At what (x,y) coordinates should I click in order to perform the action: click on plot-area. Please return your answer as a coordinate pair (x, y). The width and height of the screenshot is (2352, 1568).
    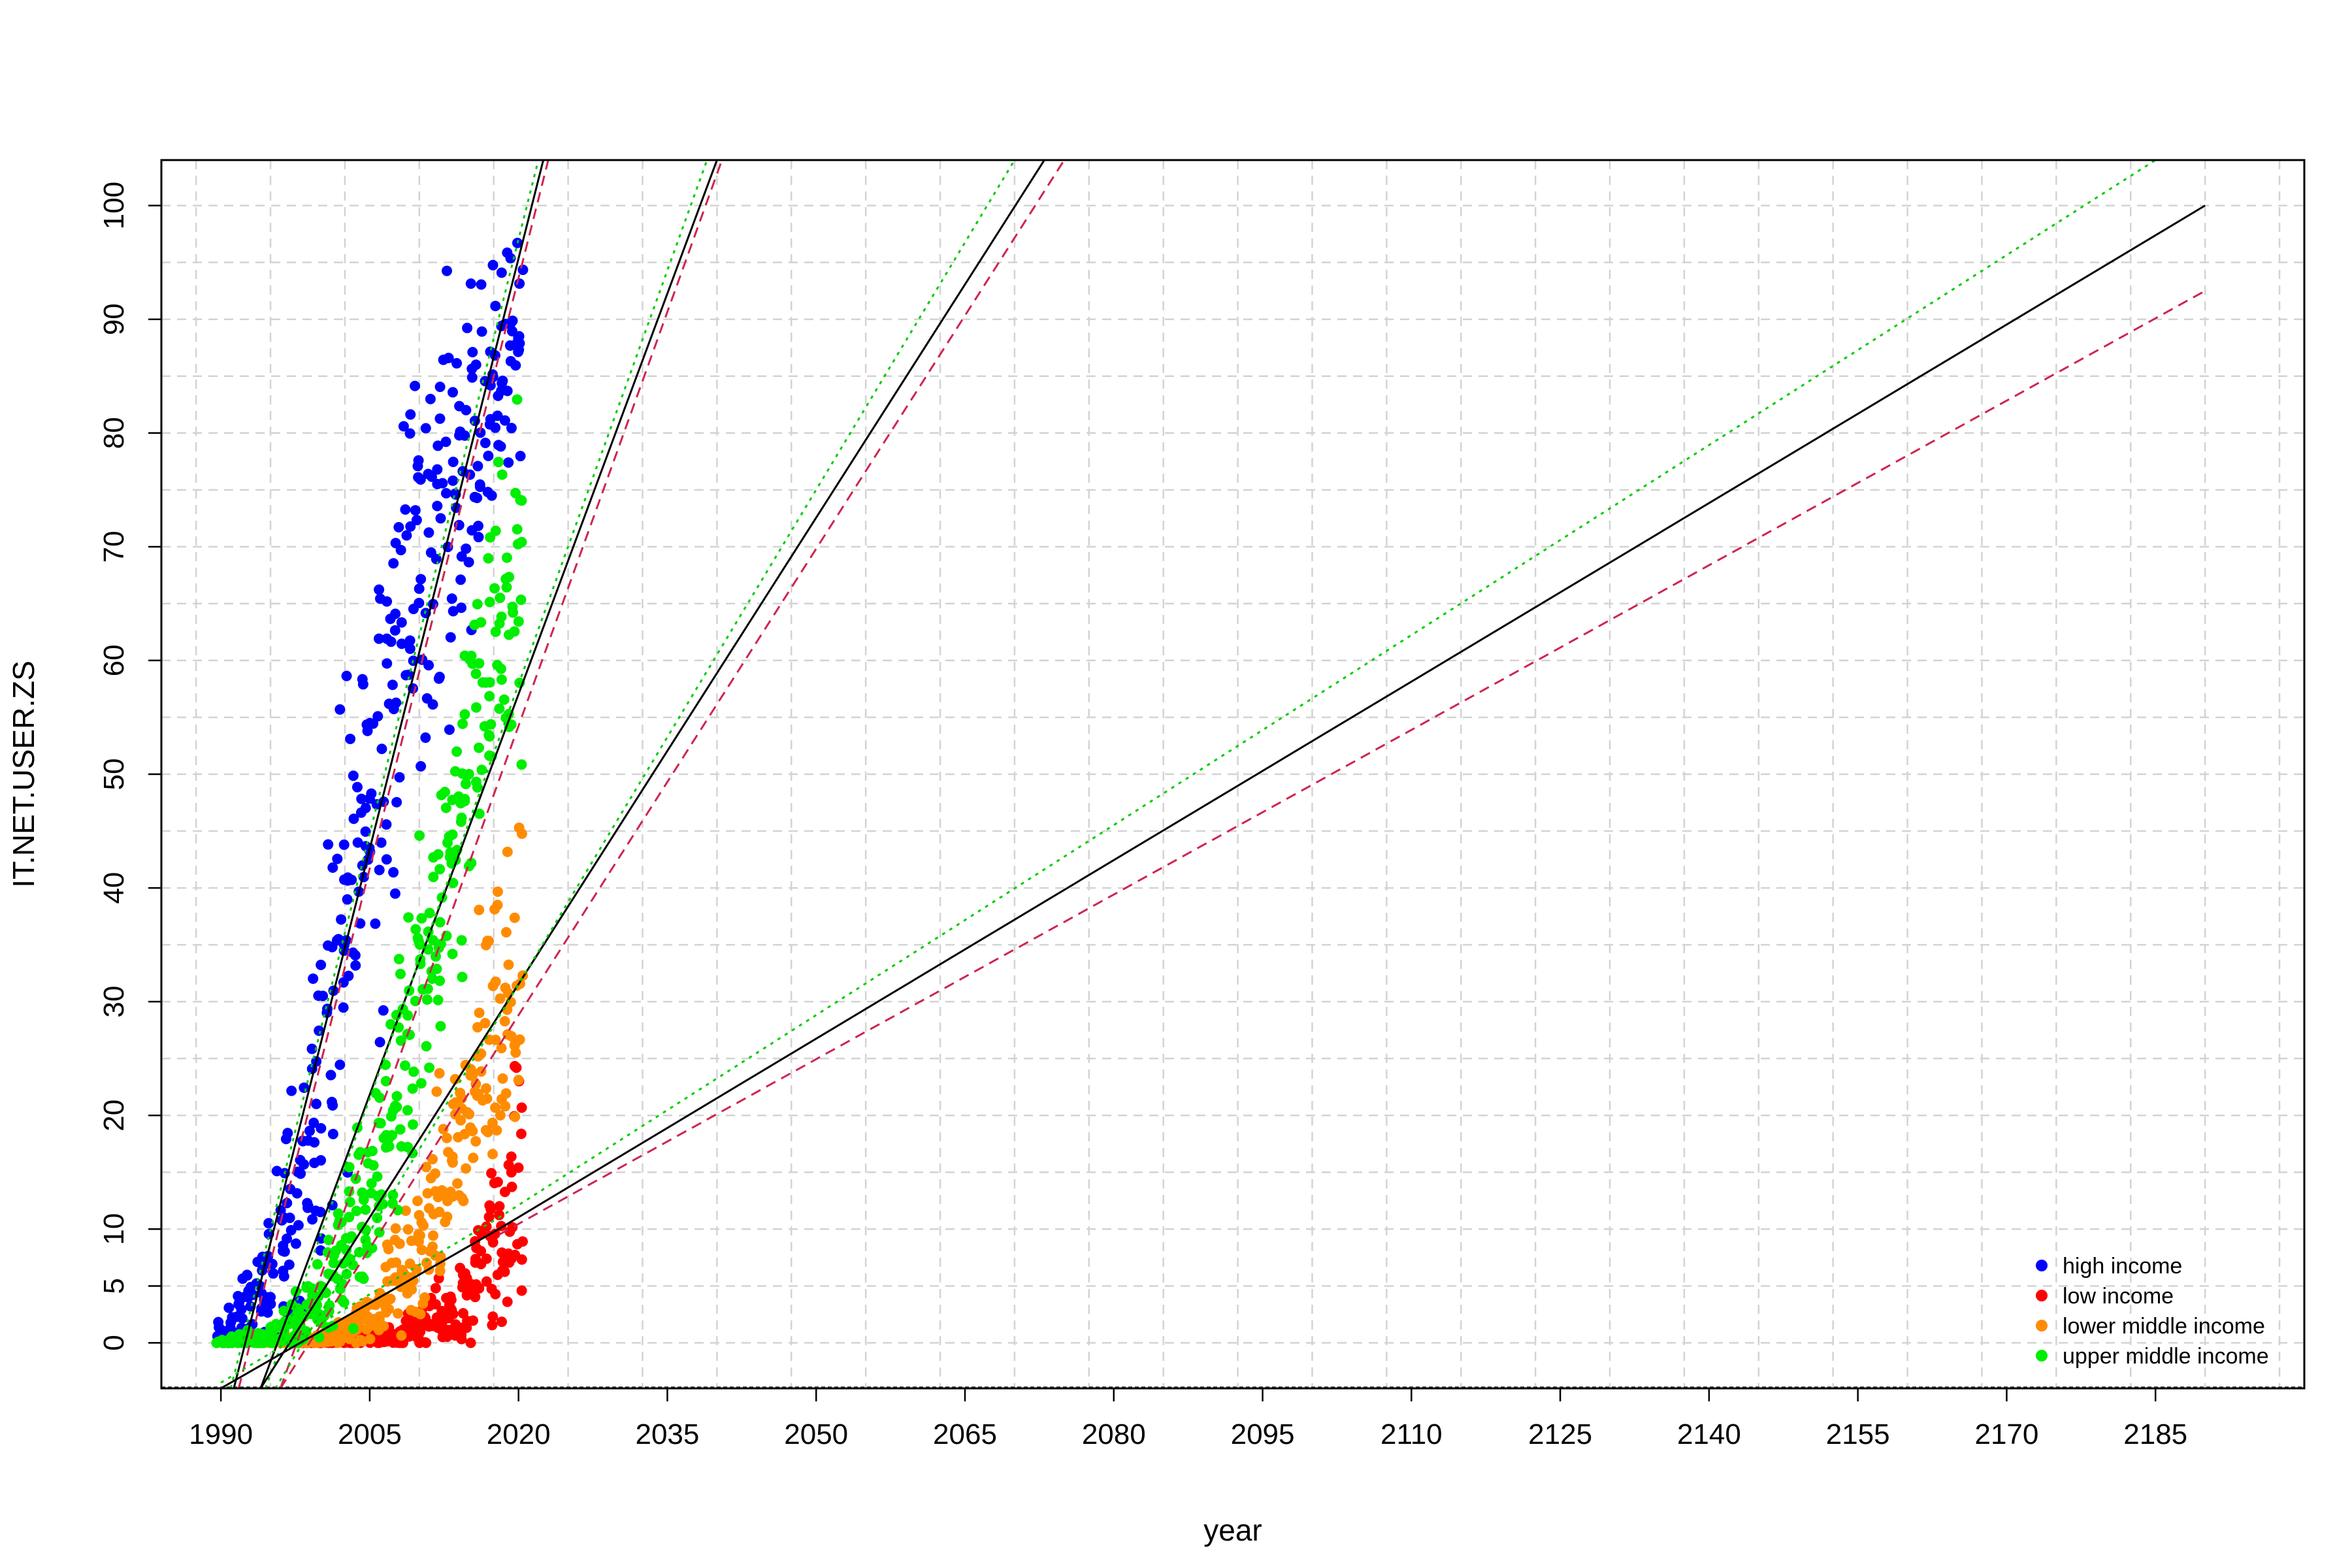
    Looking at the image, I should click on (370, 792).